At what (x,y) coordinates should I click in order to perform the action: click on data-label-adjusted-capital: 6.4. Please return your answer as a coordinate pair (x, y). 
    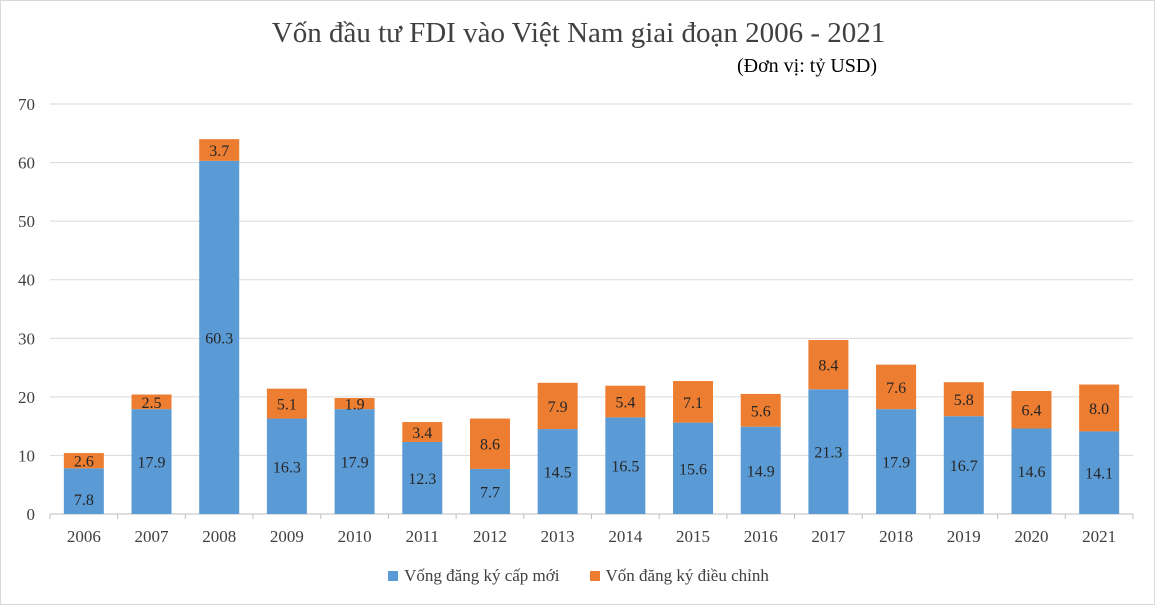
    Looking at the image, I should click on (1031, 411).